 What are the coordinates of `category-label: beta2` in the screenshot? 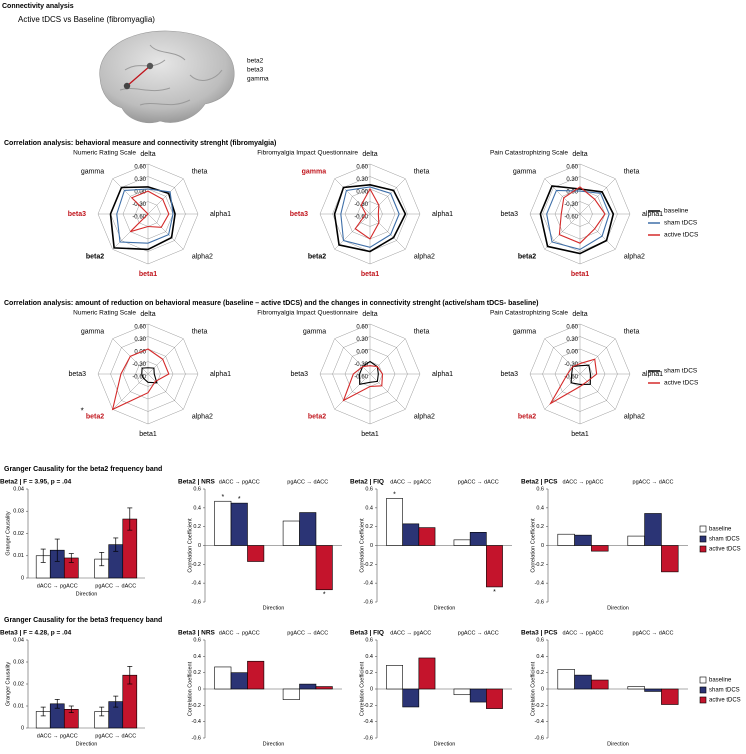 It's located at (95, 256).